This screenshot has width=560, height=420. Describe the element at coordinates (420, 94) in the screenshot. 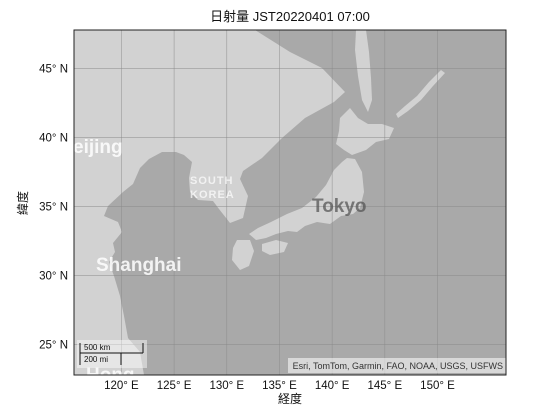

I see `kuril-islands` at that location.